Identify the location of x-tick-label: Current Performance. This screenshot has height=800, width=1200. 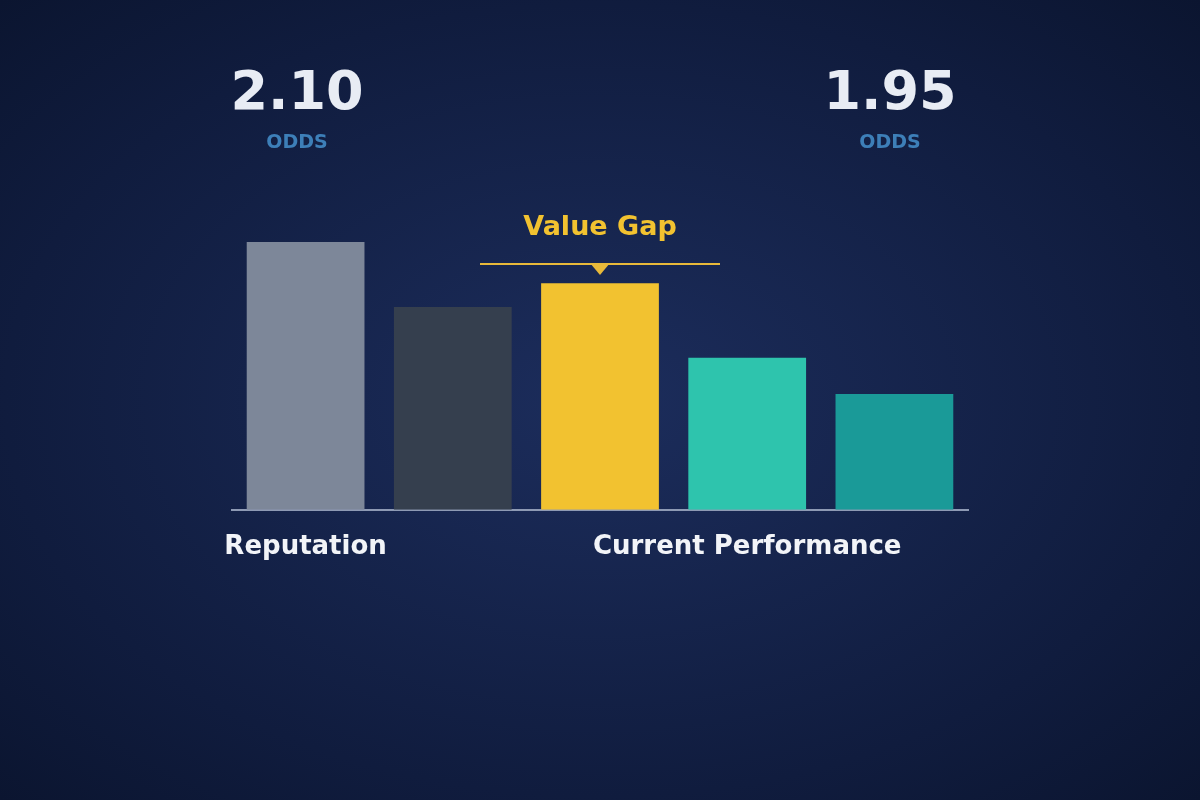
(747, 545).